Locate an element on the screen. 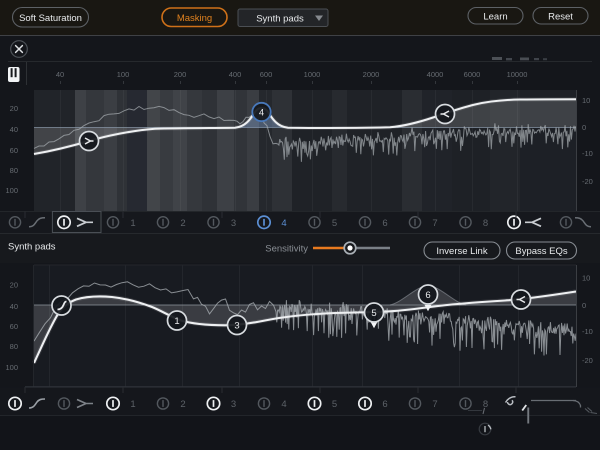 The height and width of the screenshot is (450, 600). svg-text: Masking is located at coordinates (194, 18).